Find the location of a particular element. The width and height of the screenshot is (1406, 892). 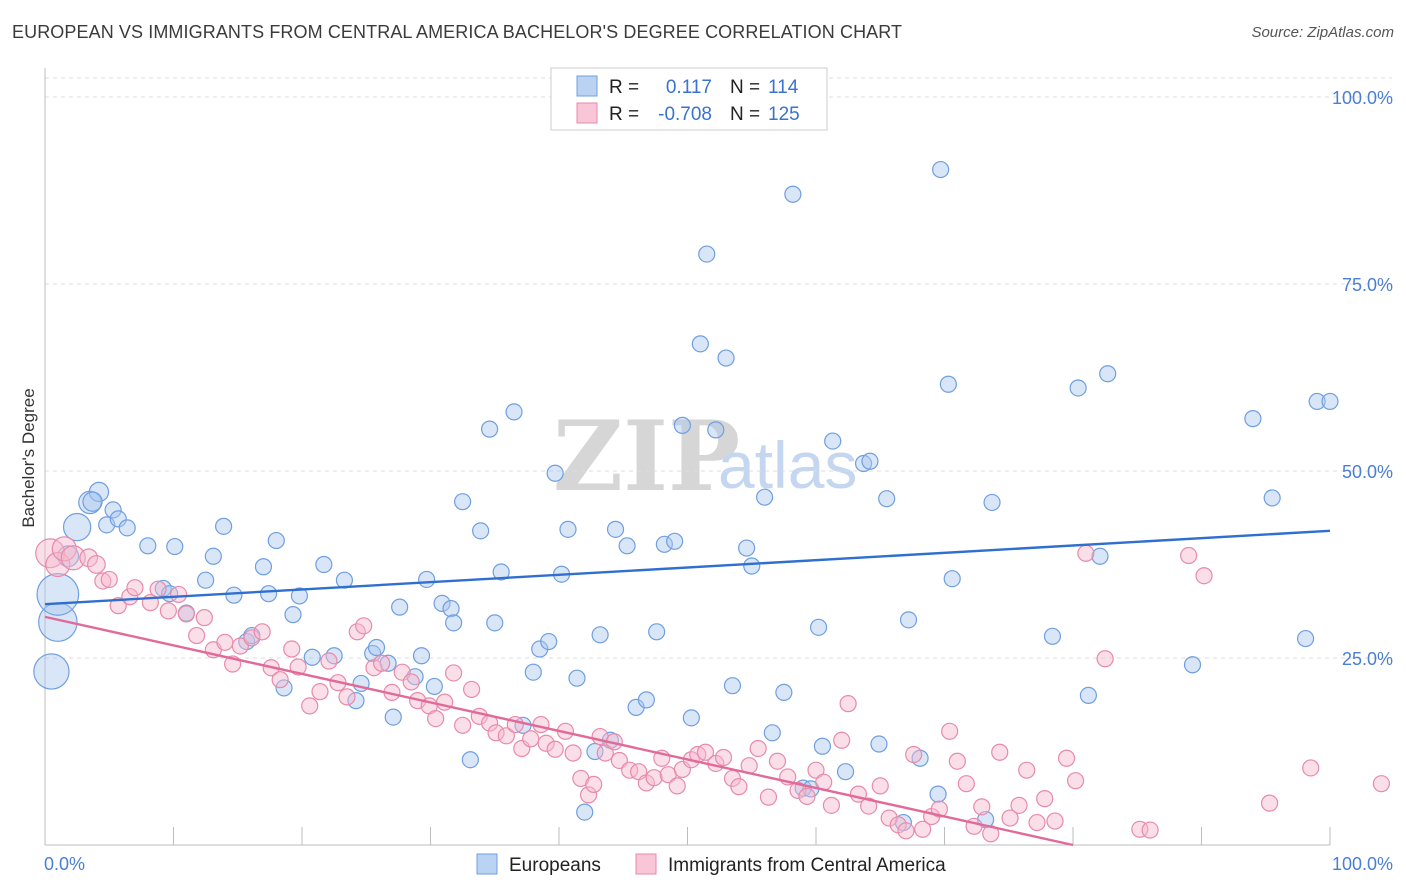

legend-n-value: 114 is located at coordinates (783, 87).